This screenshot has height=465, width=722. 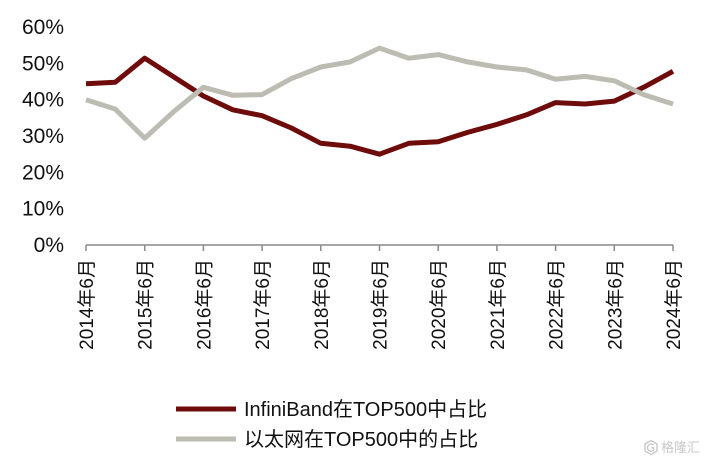 I want to click on x-tick-label: 2021年6月, so click(x=498, y=304).